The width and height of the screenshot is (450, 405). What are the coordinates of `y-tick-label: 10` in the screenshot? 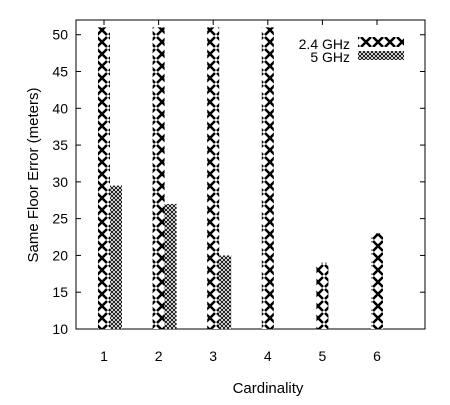 It's located at (60, 329).